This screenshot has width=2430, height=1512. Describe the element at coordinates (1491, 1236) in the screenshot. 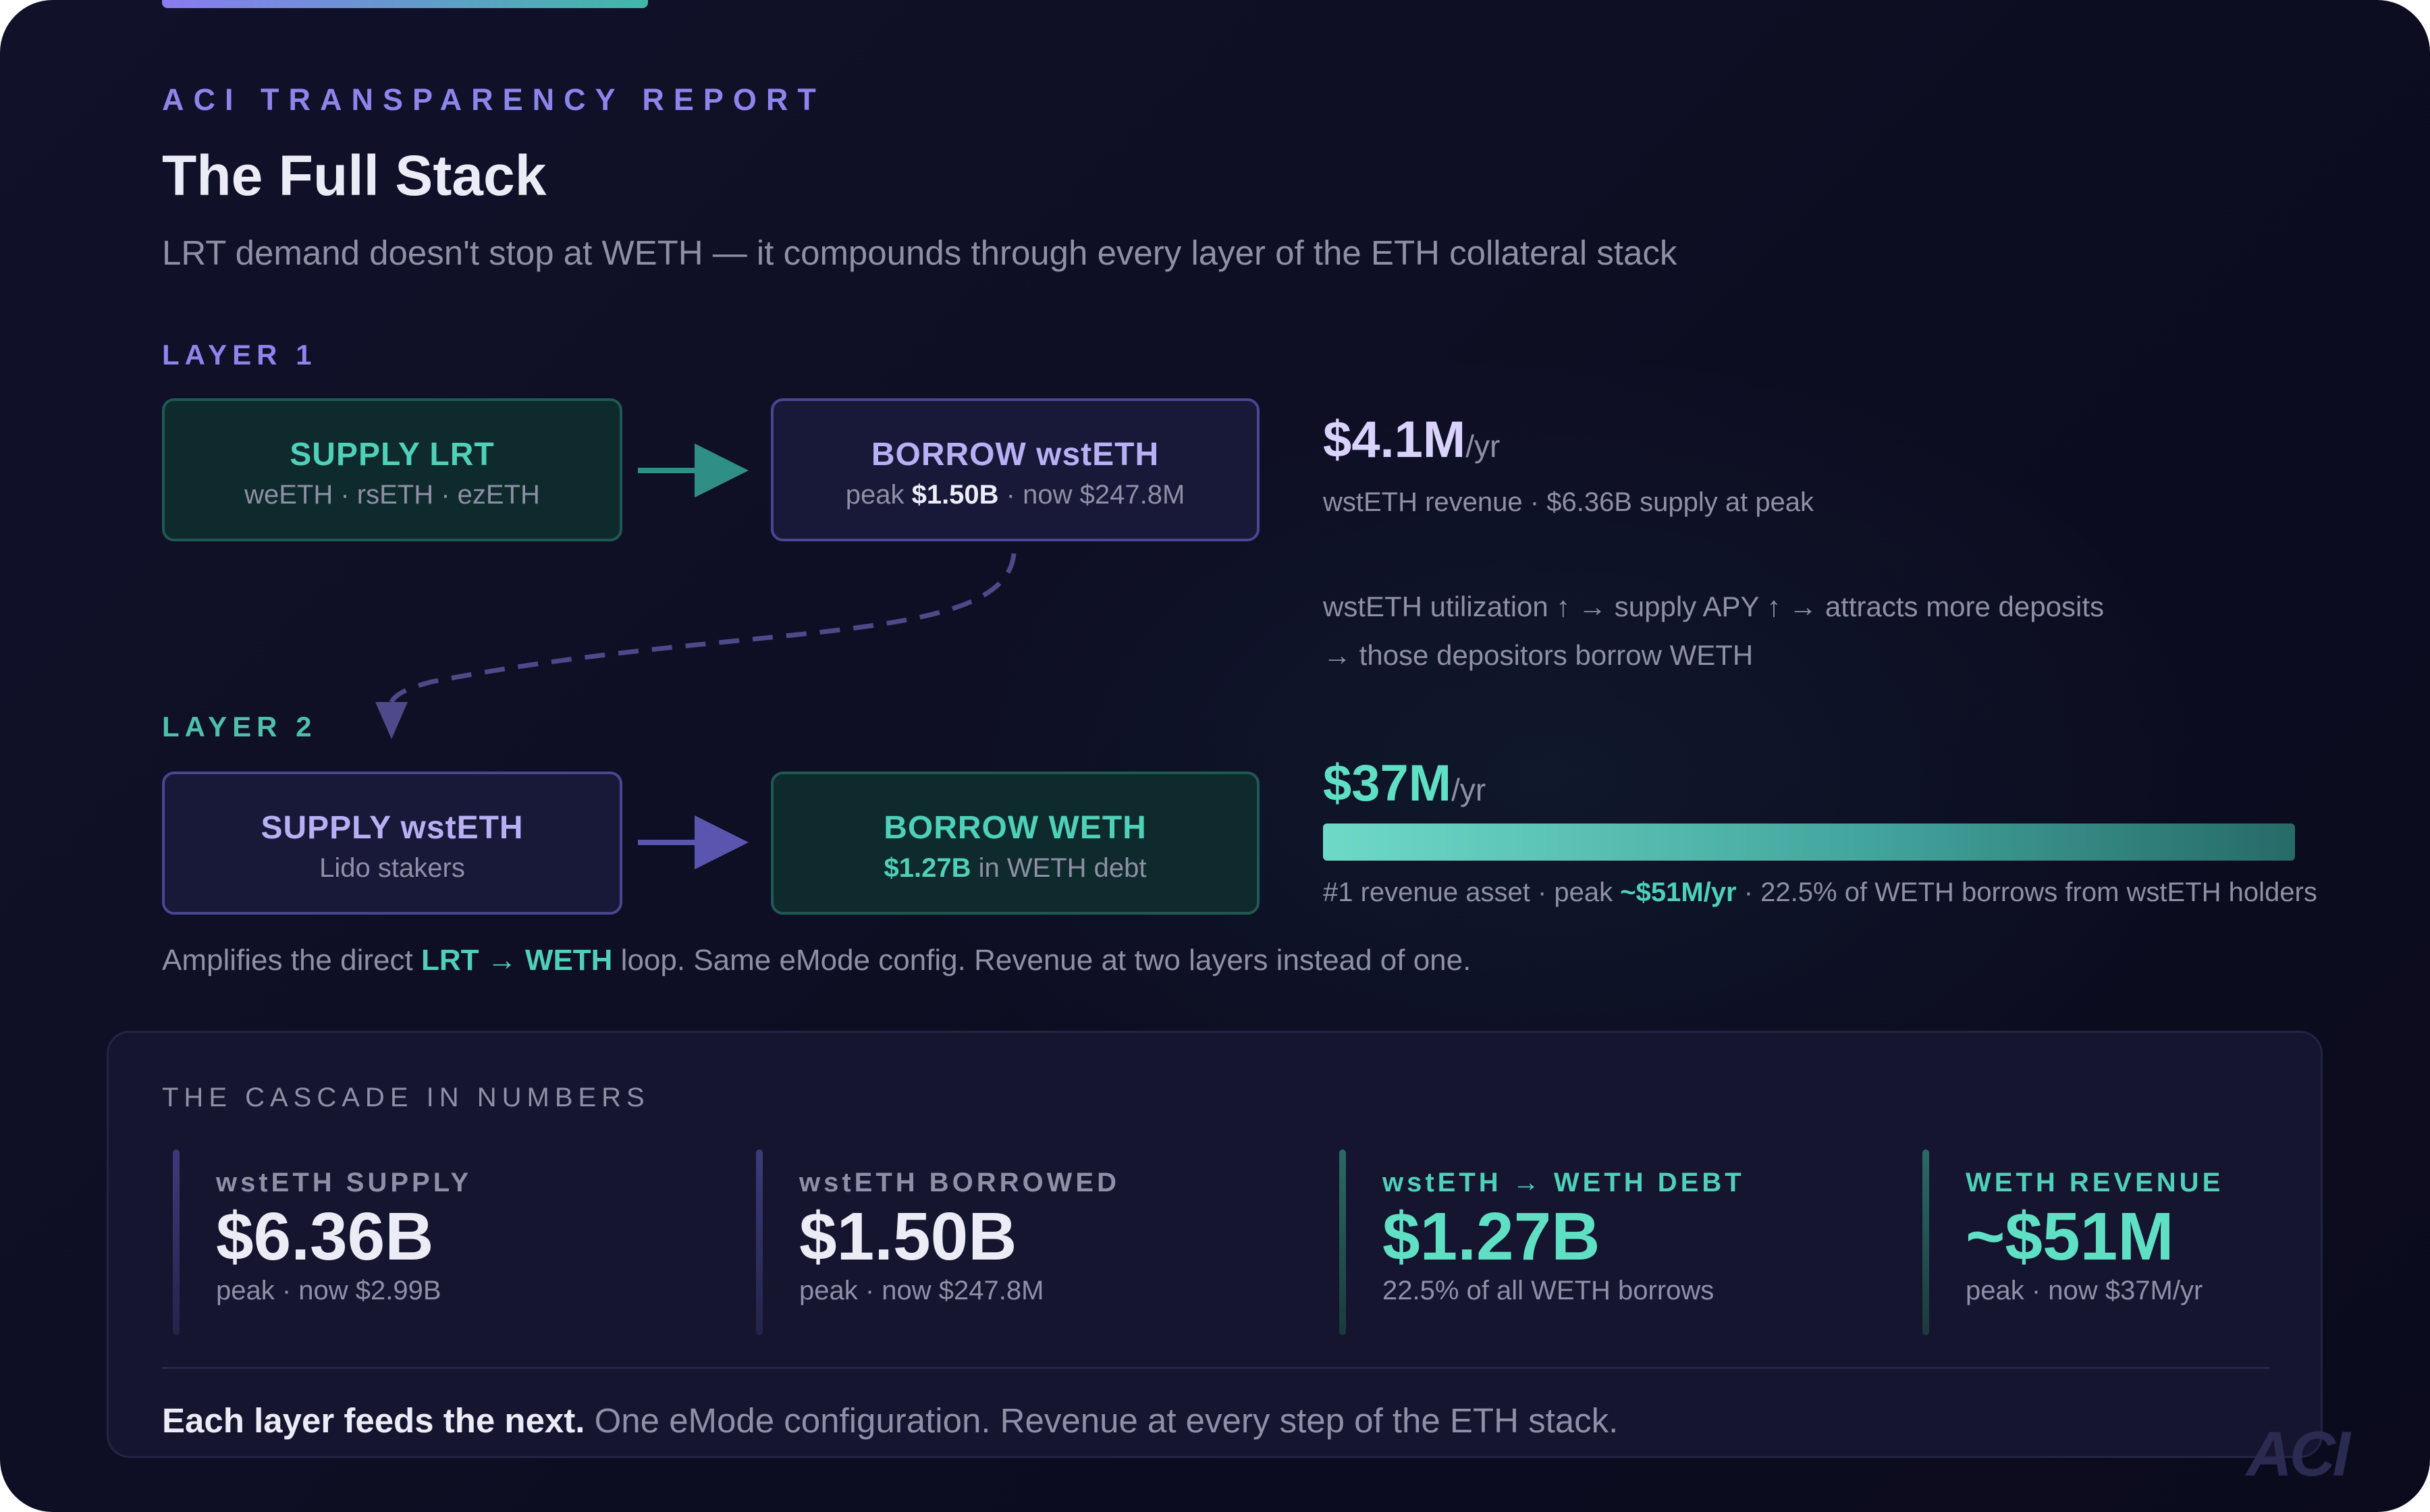

I see `stat-value: $1.27B` at that location.